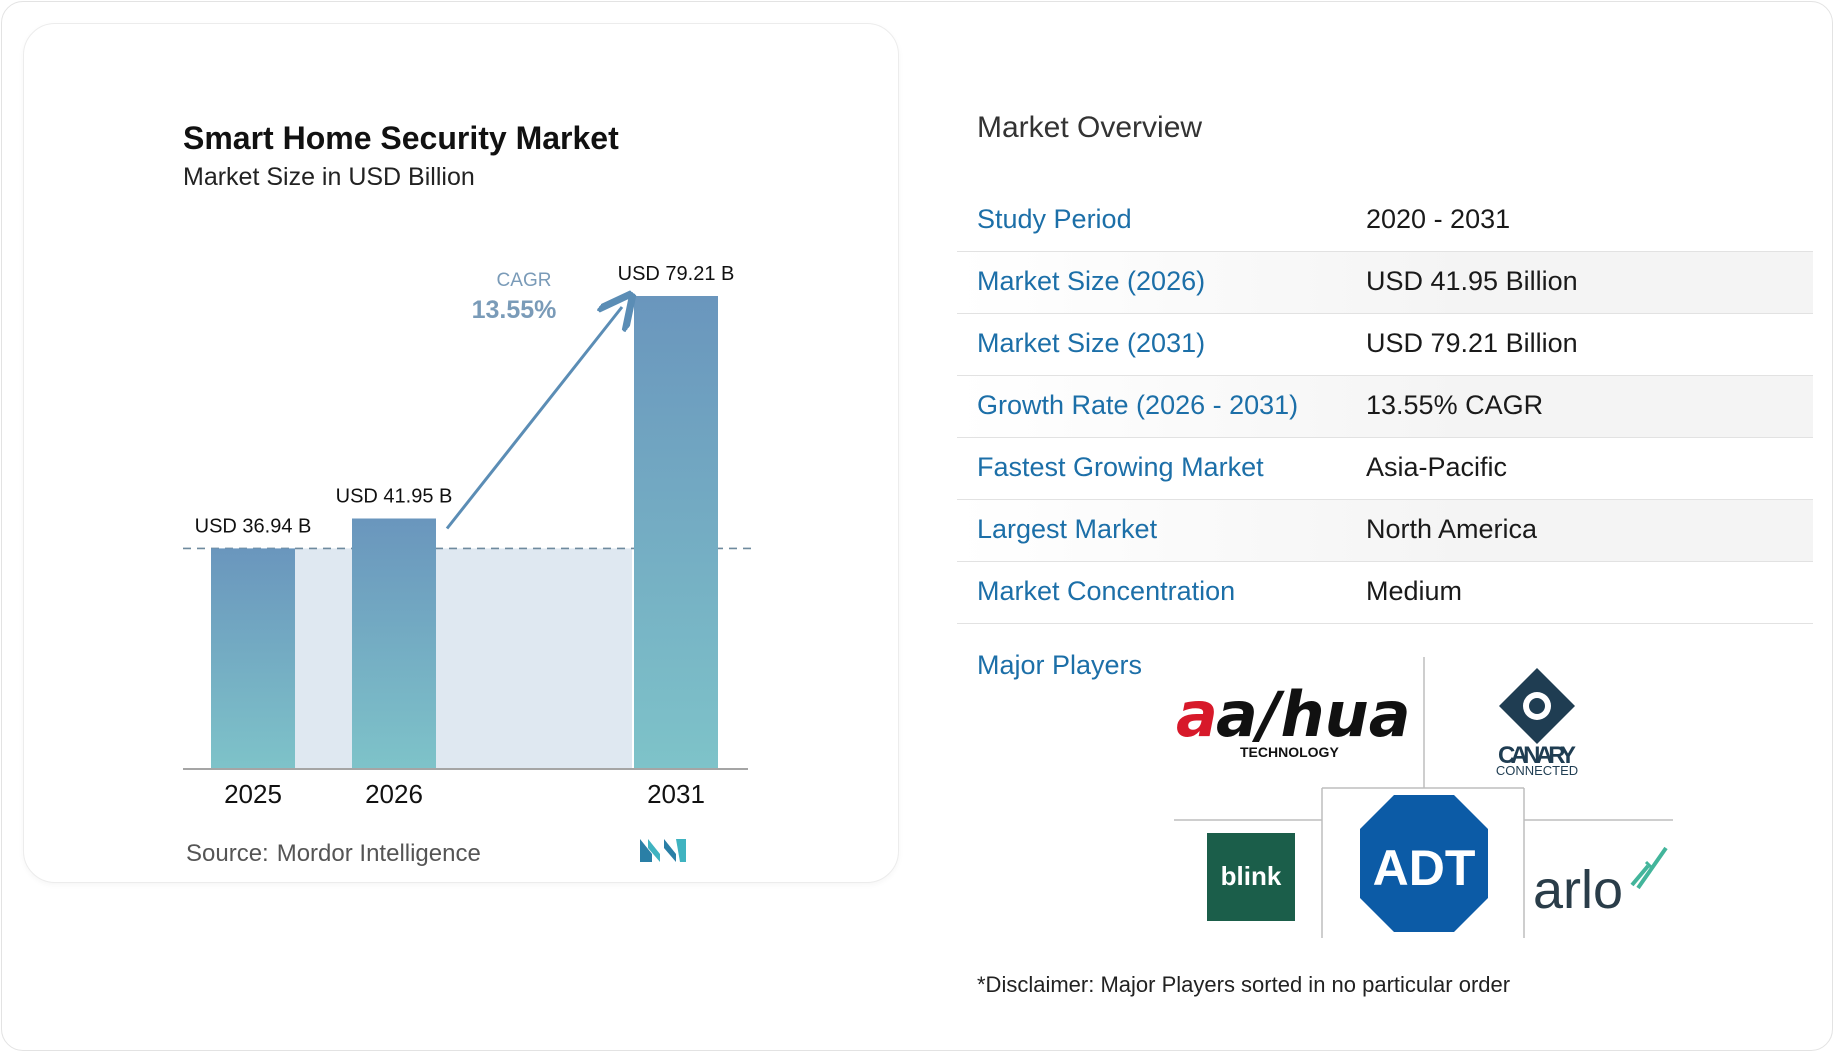 The height and width of the screenshot is (1054, 1836). I want to click on overview-row: Fastest Growing Market Asia-Pacific, so click(1385, 469).